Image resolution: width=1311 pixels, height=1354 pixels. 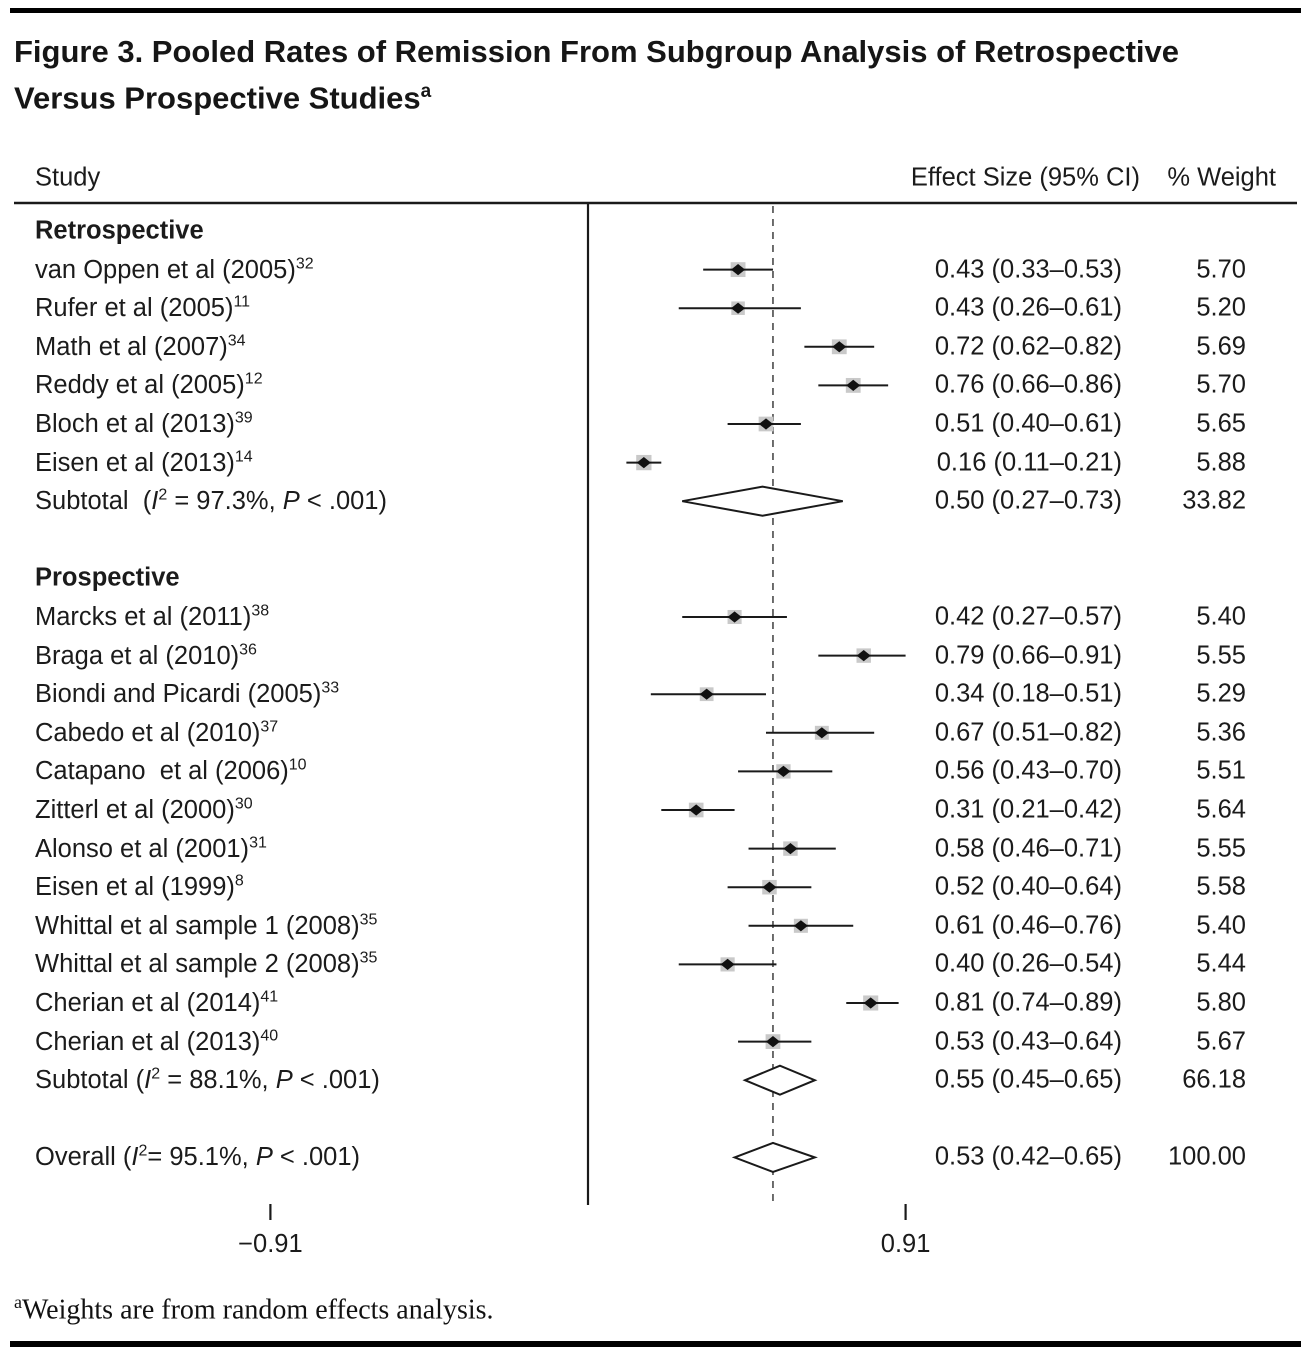 What do you see at coordinates (139, 887) in the screenshot?
I see `study-label: Eisen et al (1999)8` at bounding box center [139, 887].